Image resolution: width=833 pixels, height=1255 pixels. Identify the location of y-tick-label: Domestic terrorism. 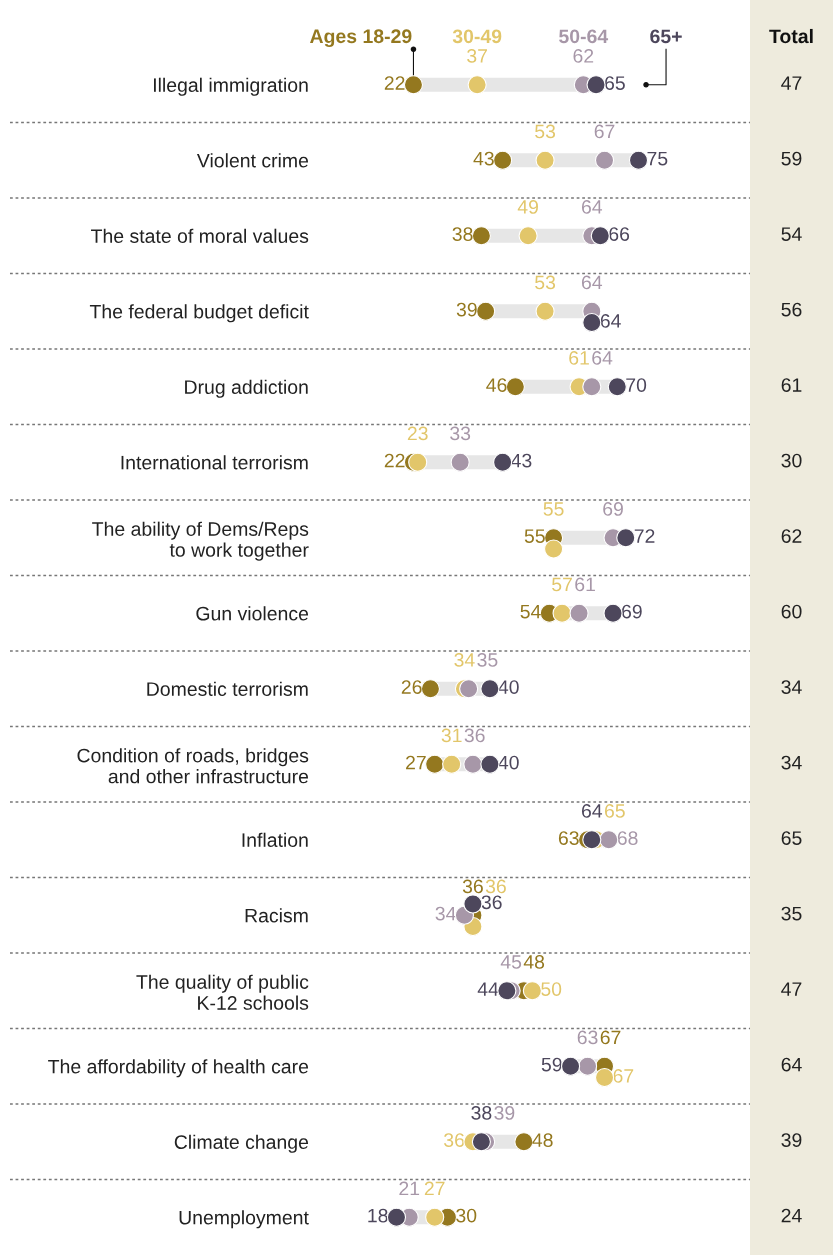
(227, 688).